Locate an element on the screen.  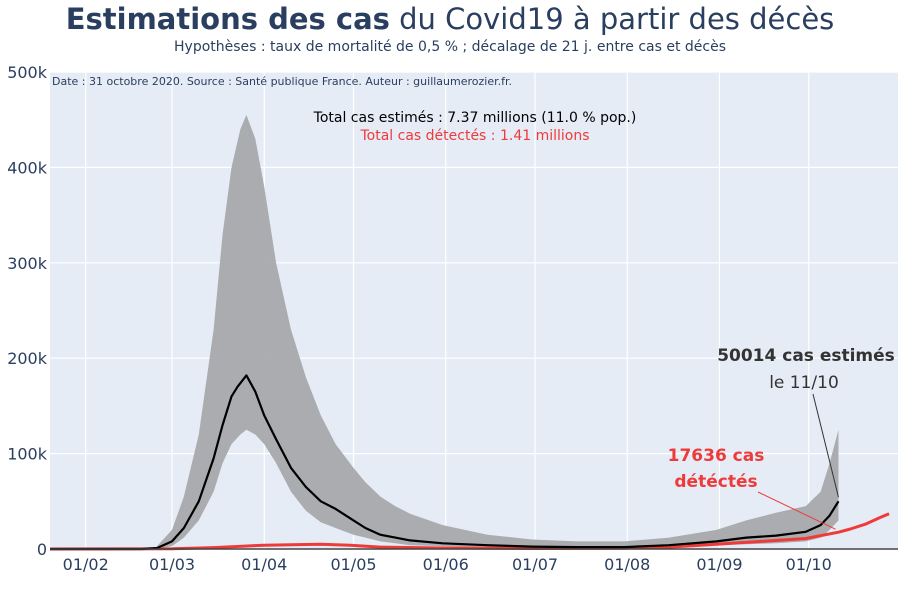
annotation-estimated-arrow is located at coordinates (825, 445).